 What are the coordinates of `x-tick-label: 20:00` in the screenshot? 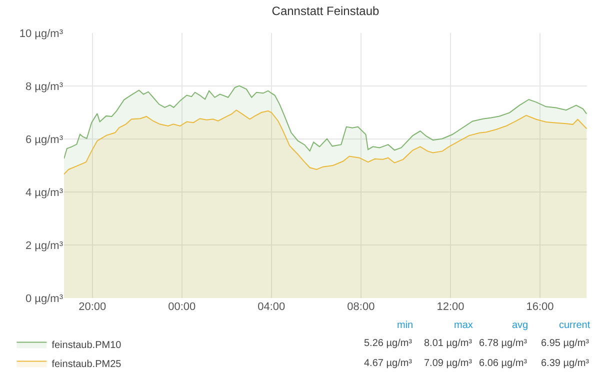 It's located at (92, 307).